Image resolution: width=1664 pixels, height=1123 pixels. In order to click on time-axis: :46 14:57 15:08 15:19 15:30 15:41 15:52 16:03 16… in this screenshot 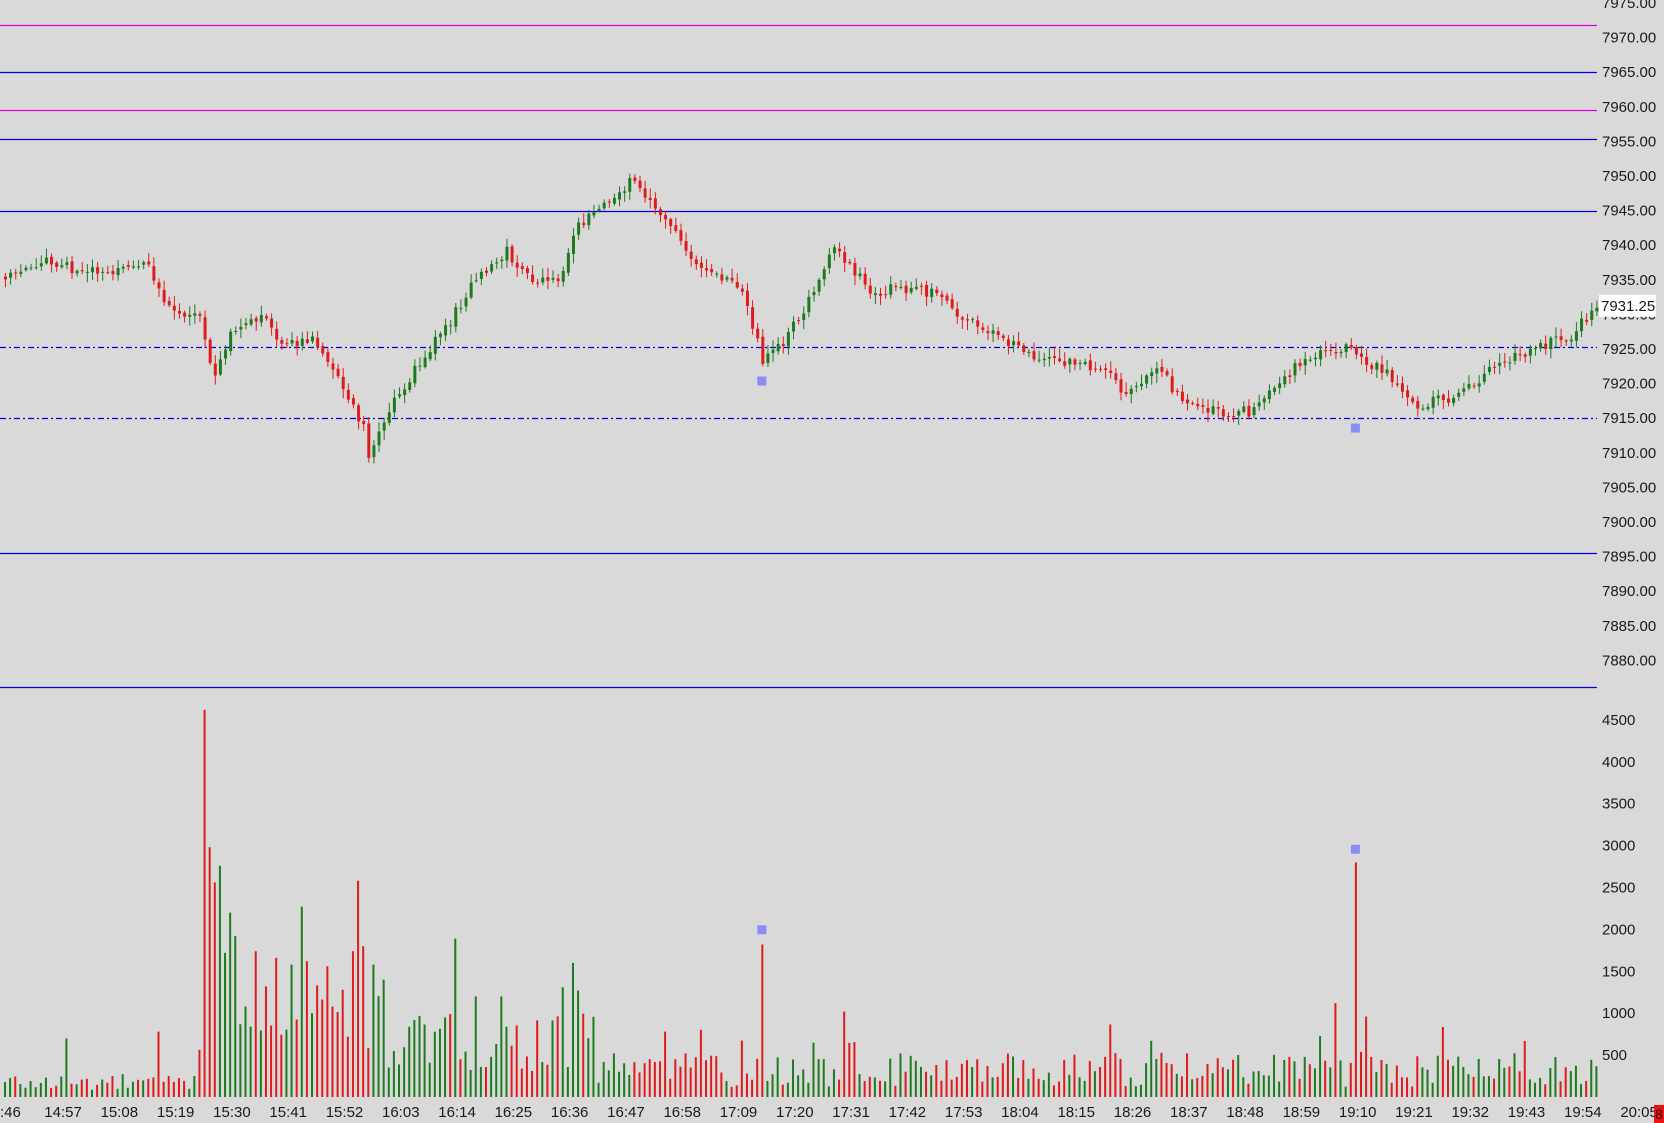, I will do `click(832, 1112)`.